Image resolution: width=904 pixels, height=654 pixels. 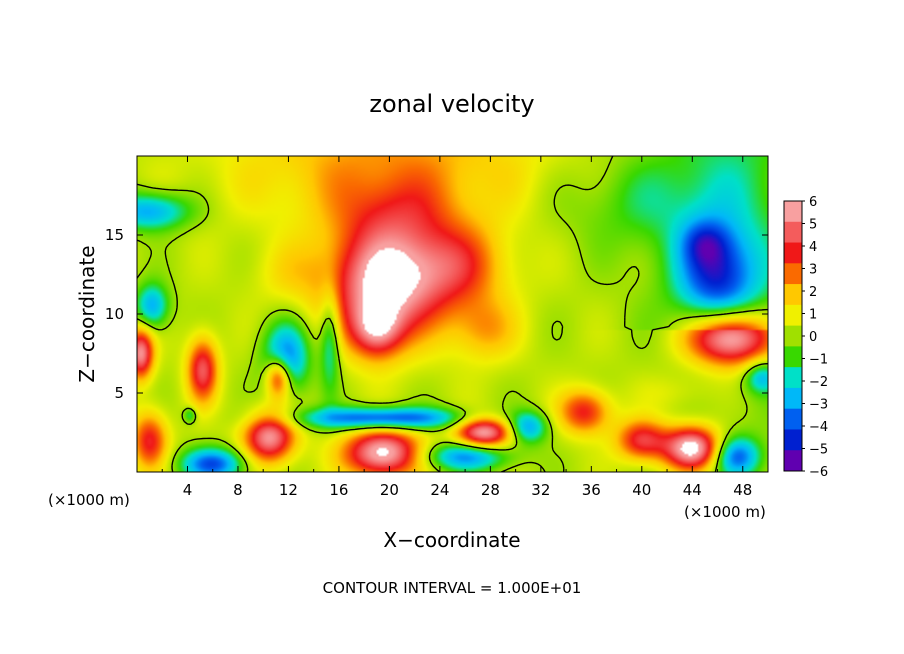 What do you see at coordinates (114, 235) in the screenshot?
I see `y-tick-label: 15` at bounding box center [114, 235].